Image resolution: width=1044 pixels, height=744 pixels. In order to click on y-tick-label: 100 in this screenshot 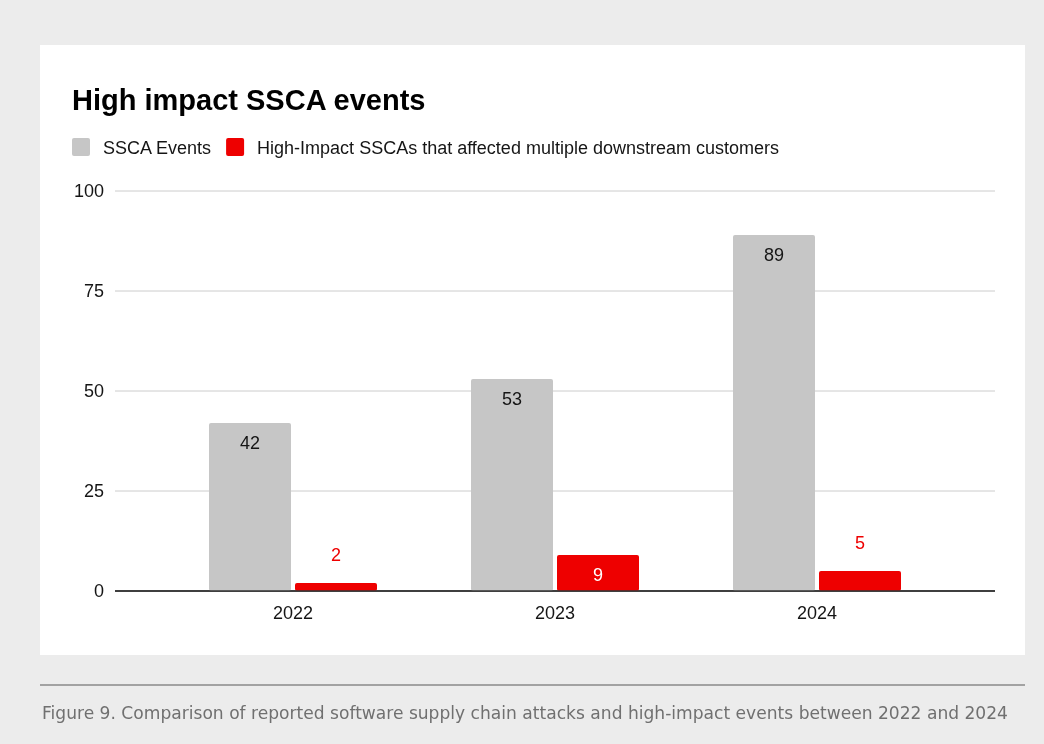, I will do `click(88, 191)`.